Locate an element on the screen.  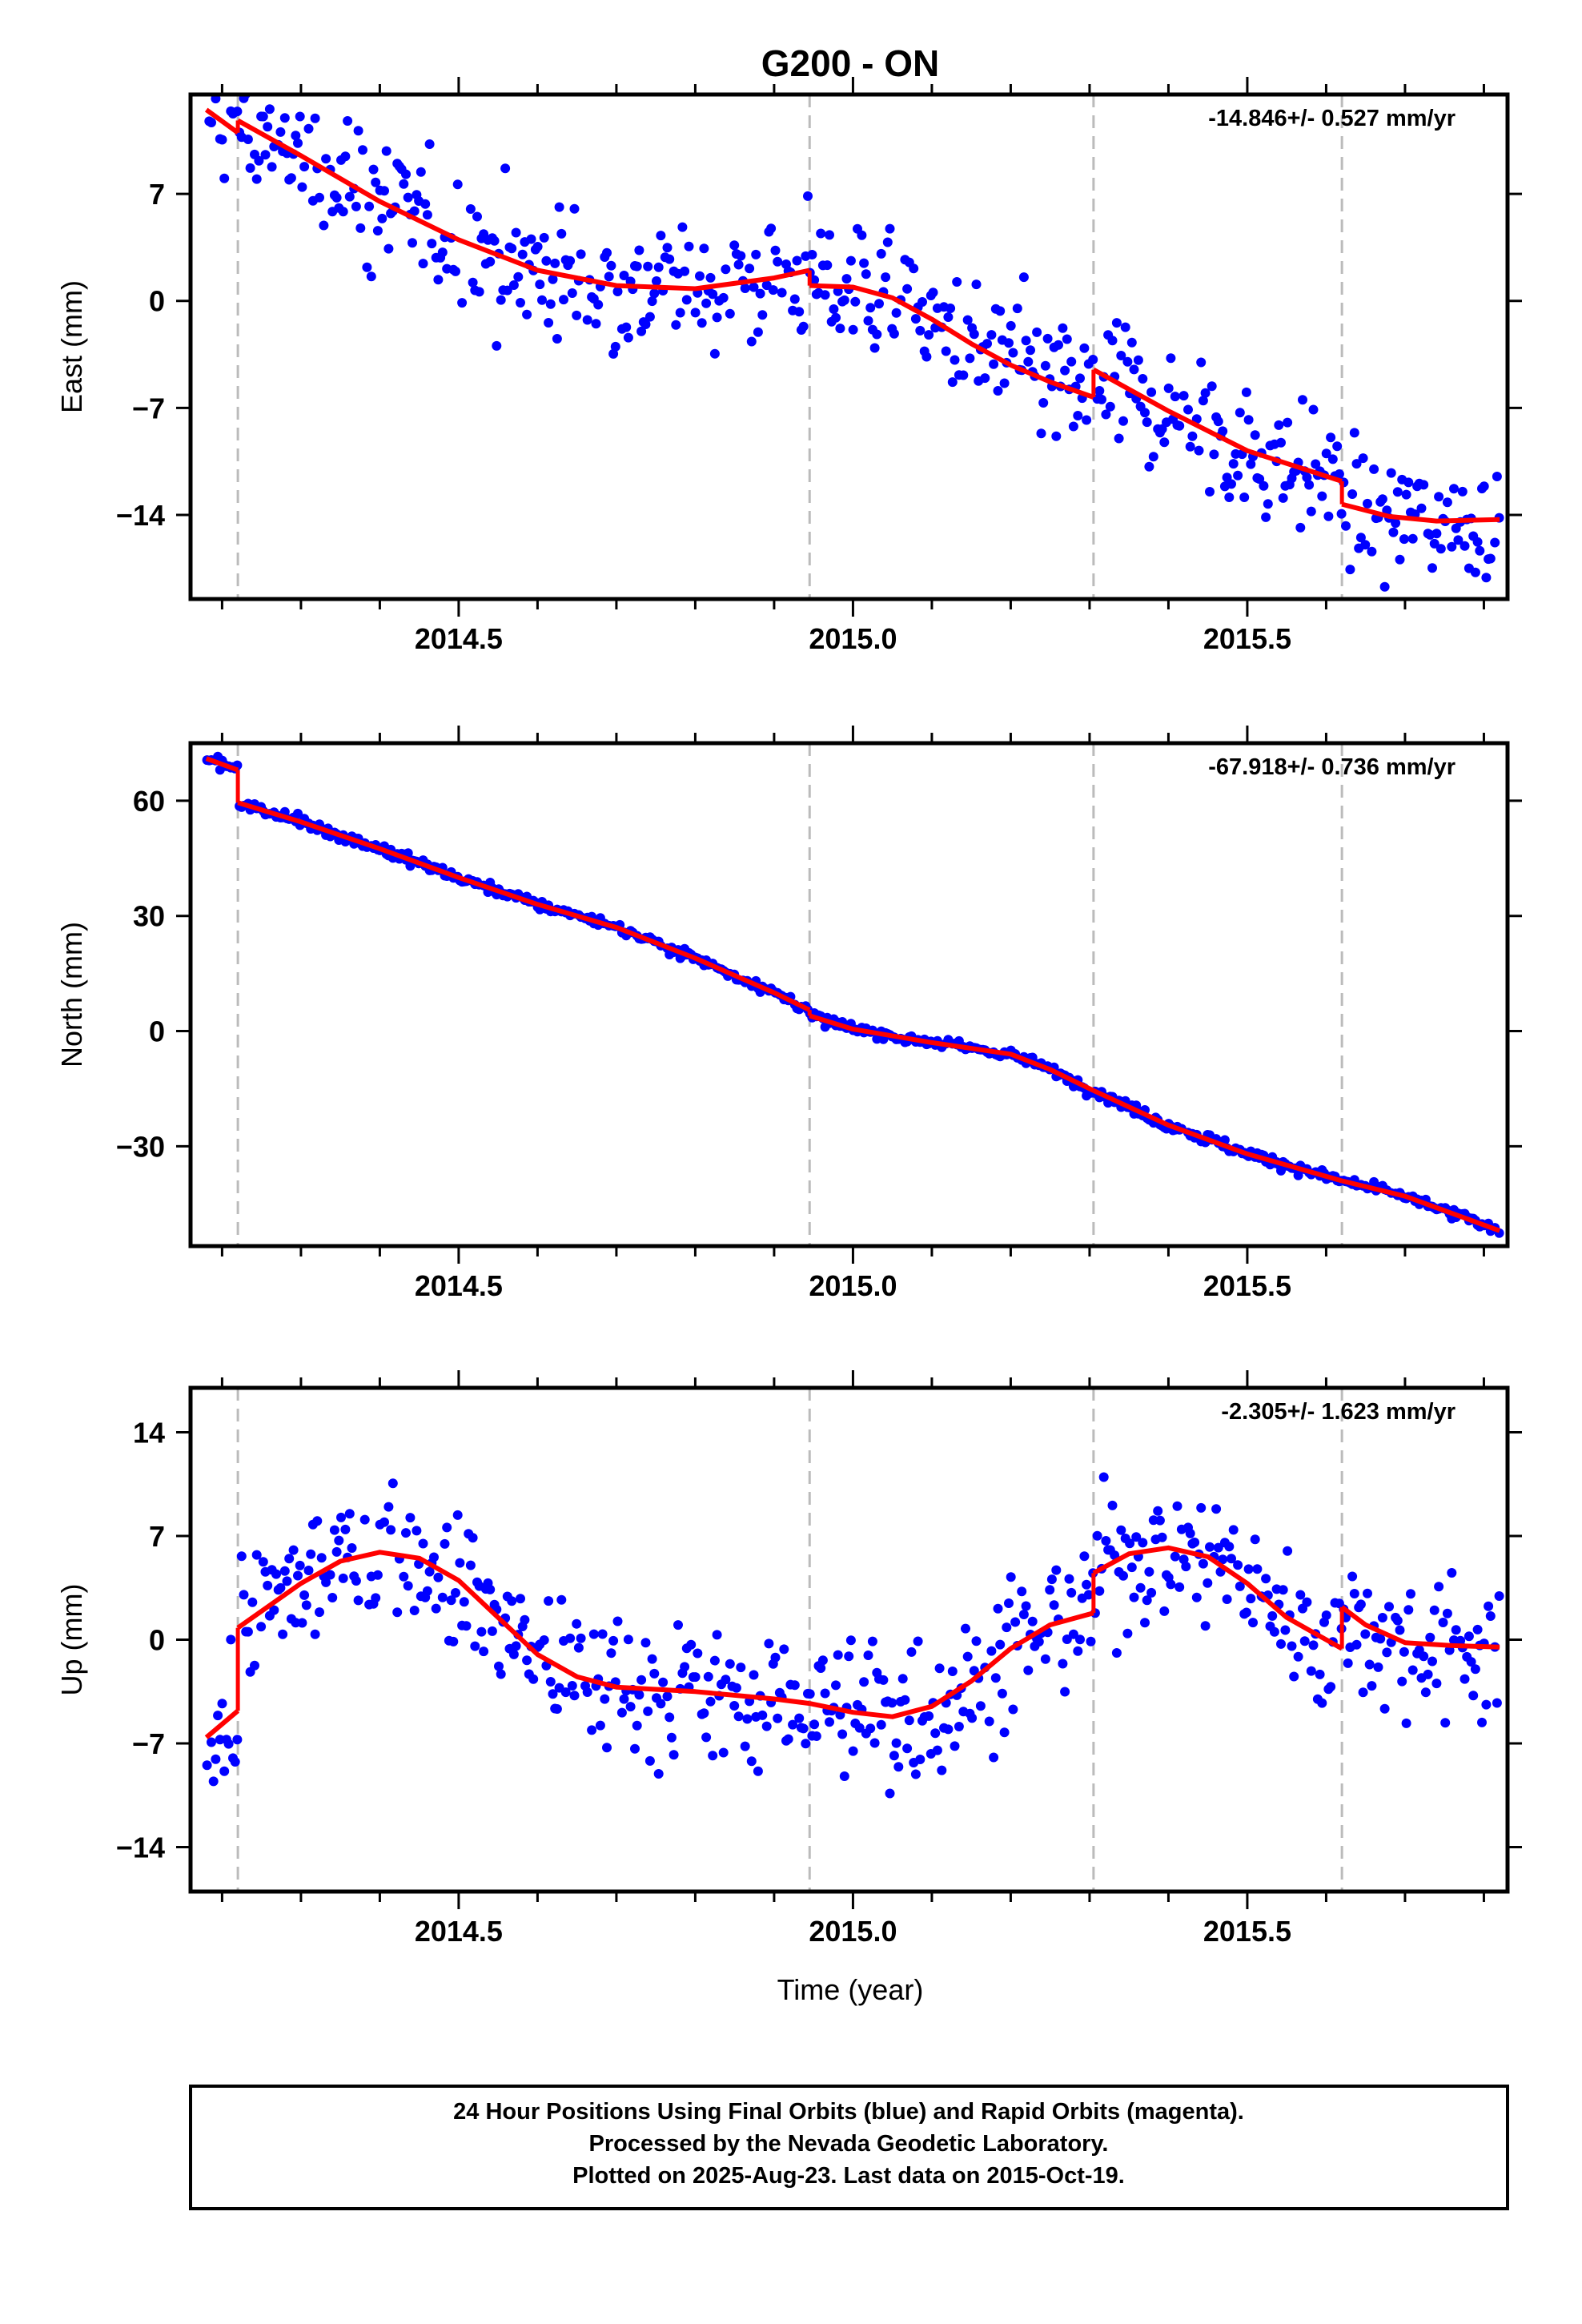
up-points is located at coordinates (853, 1635).